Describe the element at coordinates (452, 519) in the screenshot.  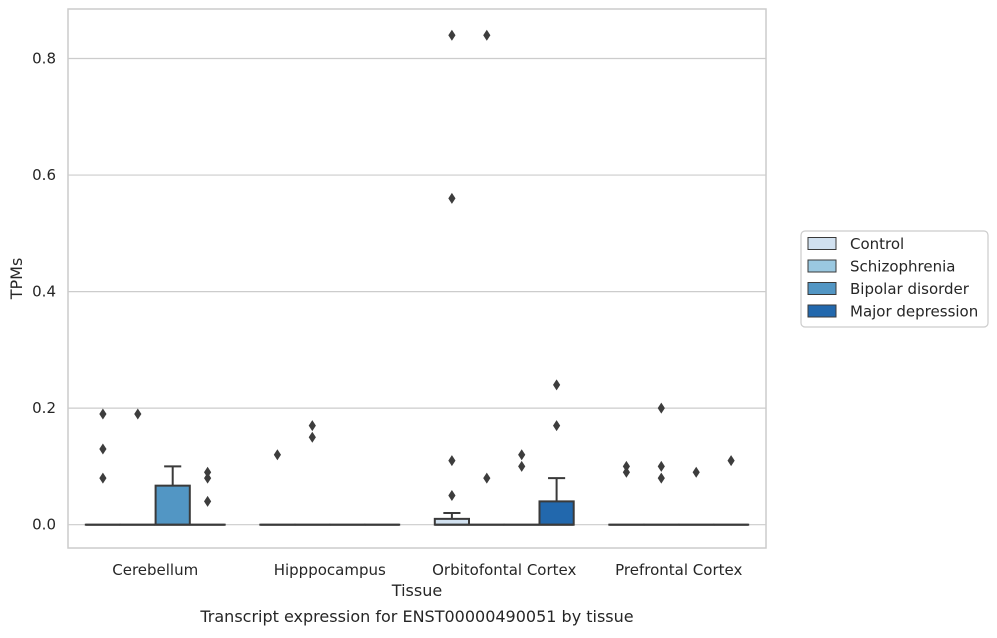
I see `box-control` at that location.